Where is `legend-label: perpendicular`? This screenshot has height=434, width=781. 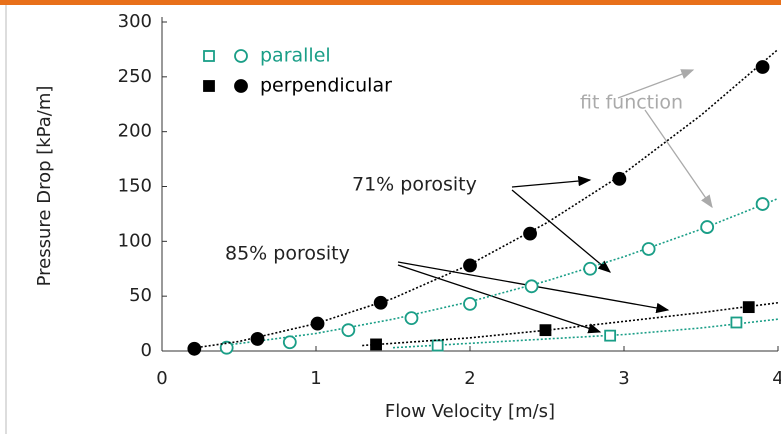
legend-label: perpendicular is located at coordinates (326, 86).